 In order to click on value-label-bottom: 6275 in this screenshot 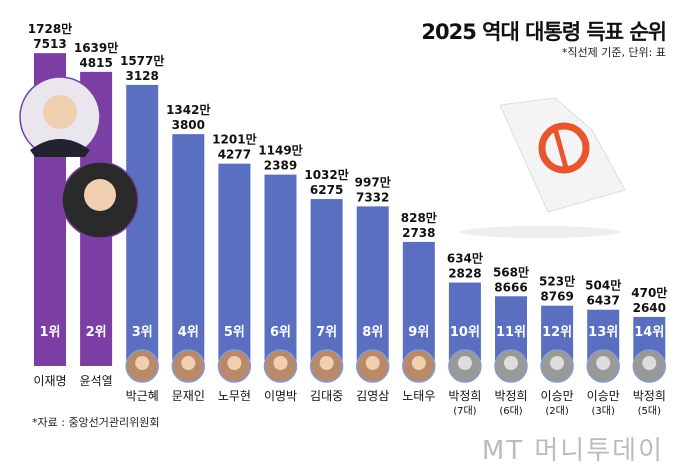, I will do `click(326, 190)`.